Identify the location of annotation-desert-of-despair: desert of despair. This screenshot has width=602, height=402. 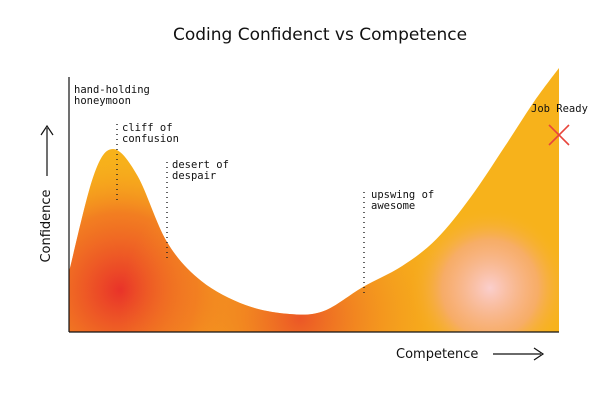
(197, 210).